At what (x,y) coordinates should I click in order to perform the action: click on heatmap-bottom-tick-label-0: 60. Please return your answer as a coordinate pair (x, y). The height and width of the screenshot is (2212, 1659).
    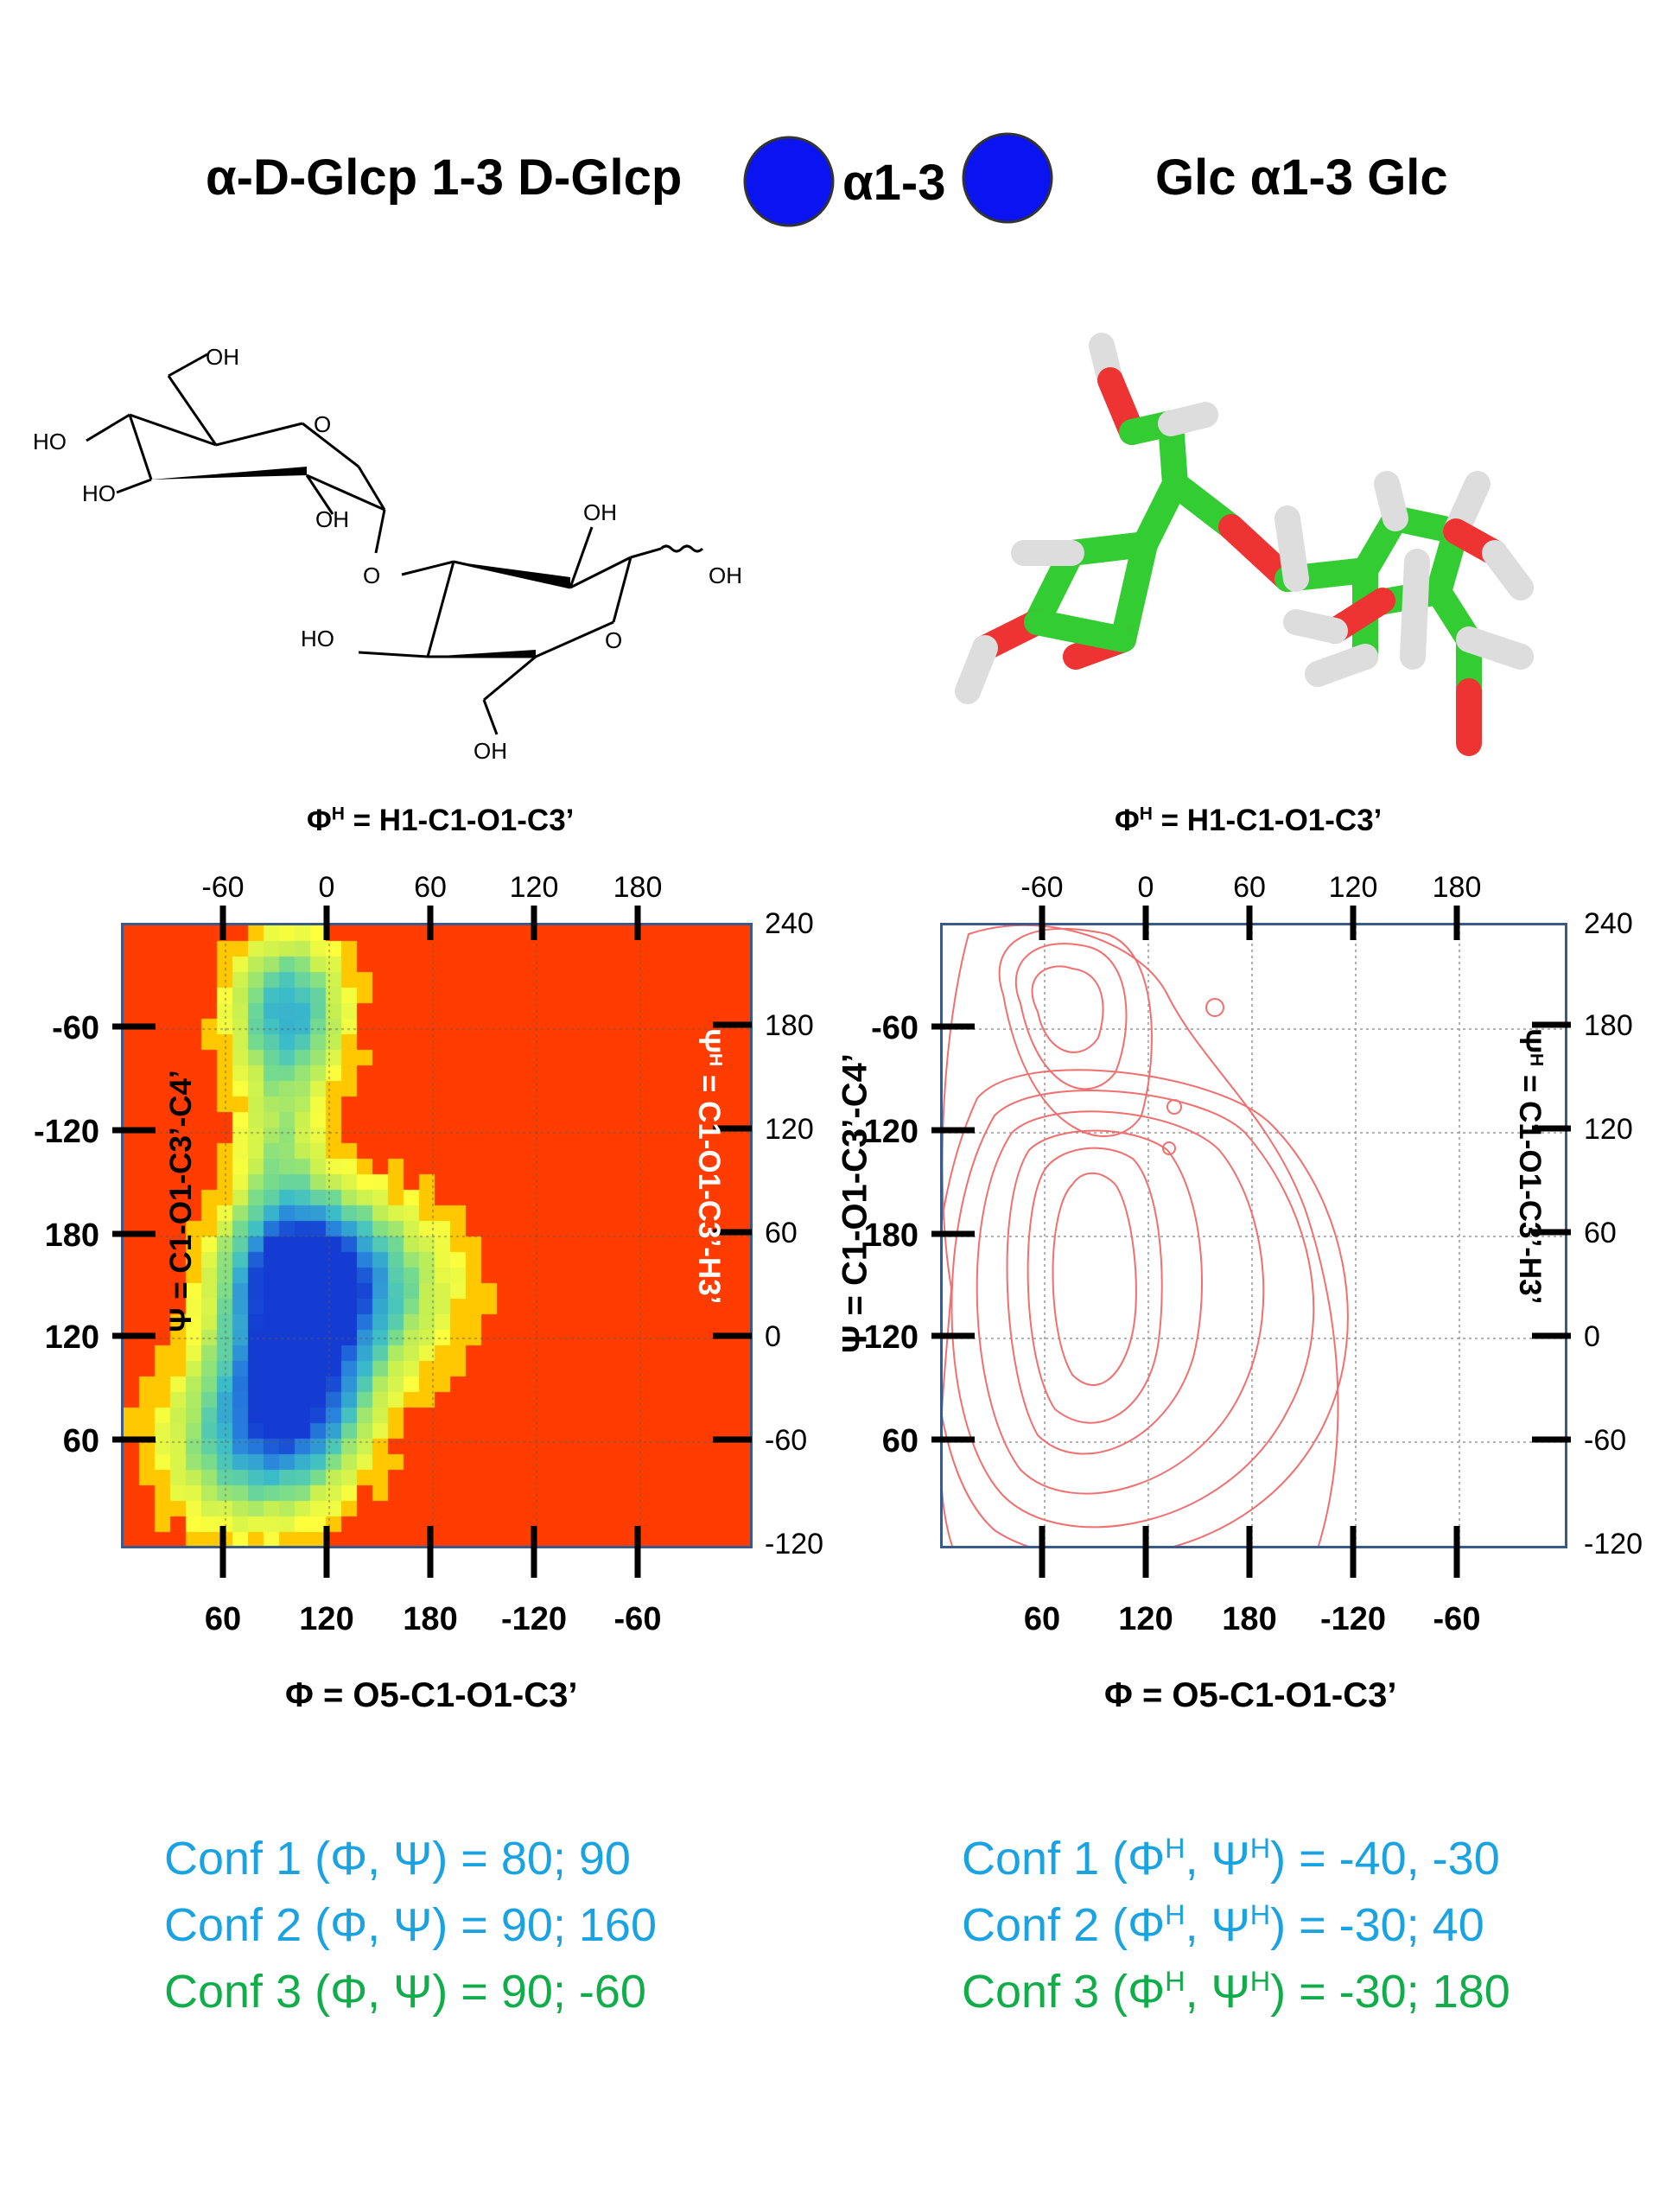
    Looking at the image, I should click on (223, 1619).